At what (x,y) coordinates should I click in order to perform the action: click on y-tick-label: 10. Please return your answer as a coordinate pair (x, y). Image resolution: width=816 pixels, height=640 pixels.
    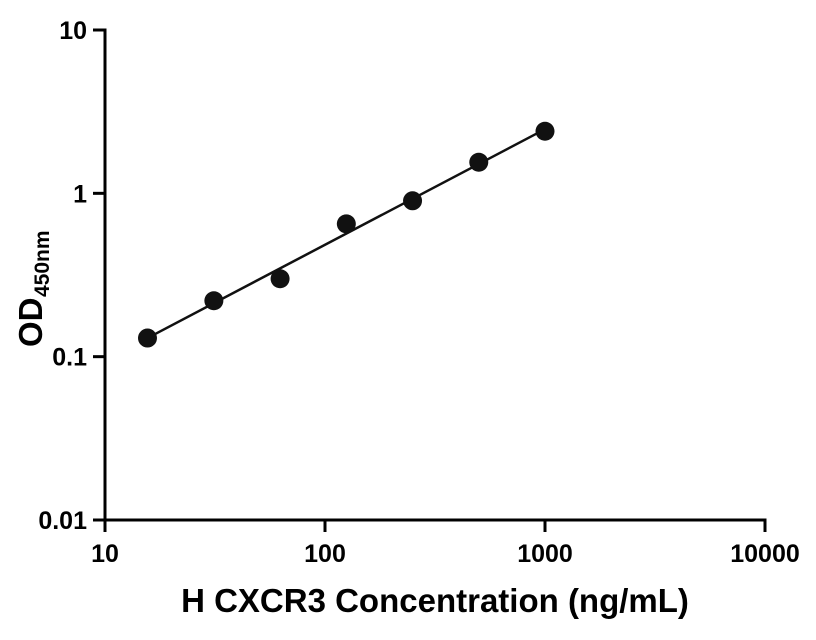
    Looking at the image, I should click on (73, 31).